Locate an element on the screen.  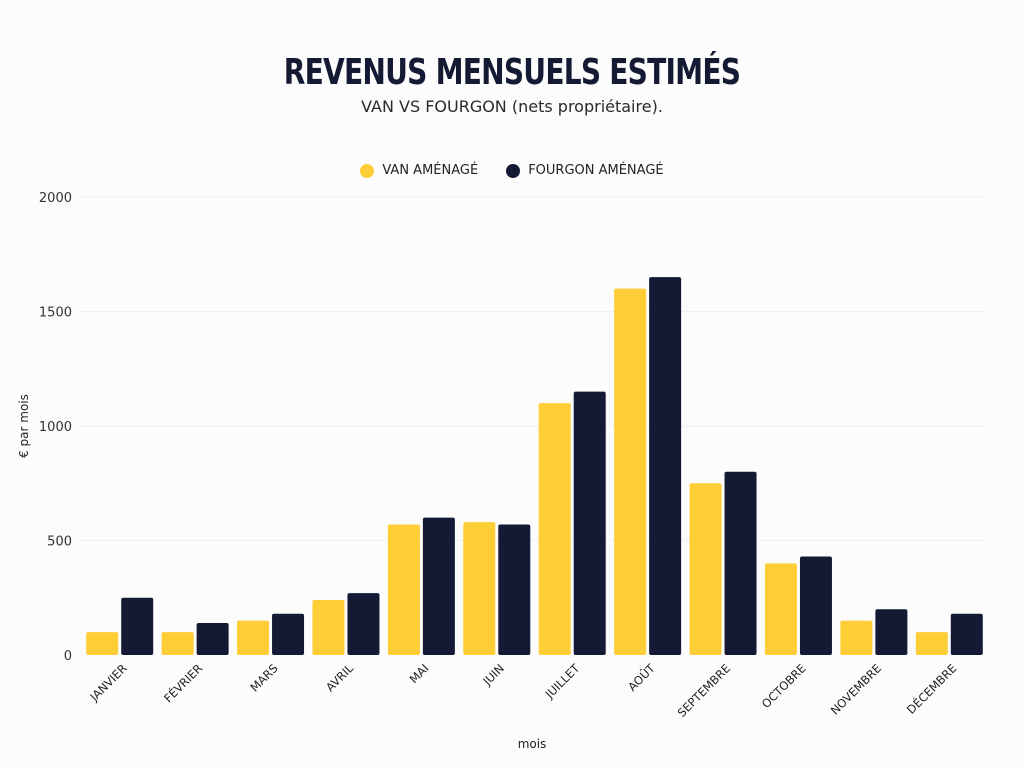
x-tick-label: JUIN is located at coordinates (492, 674).